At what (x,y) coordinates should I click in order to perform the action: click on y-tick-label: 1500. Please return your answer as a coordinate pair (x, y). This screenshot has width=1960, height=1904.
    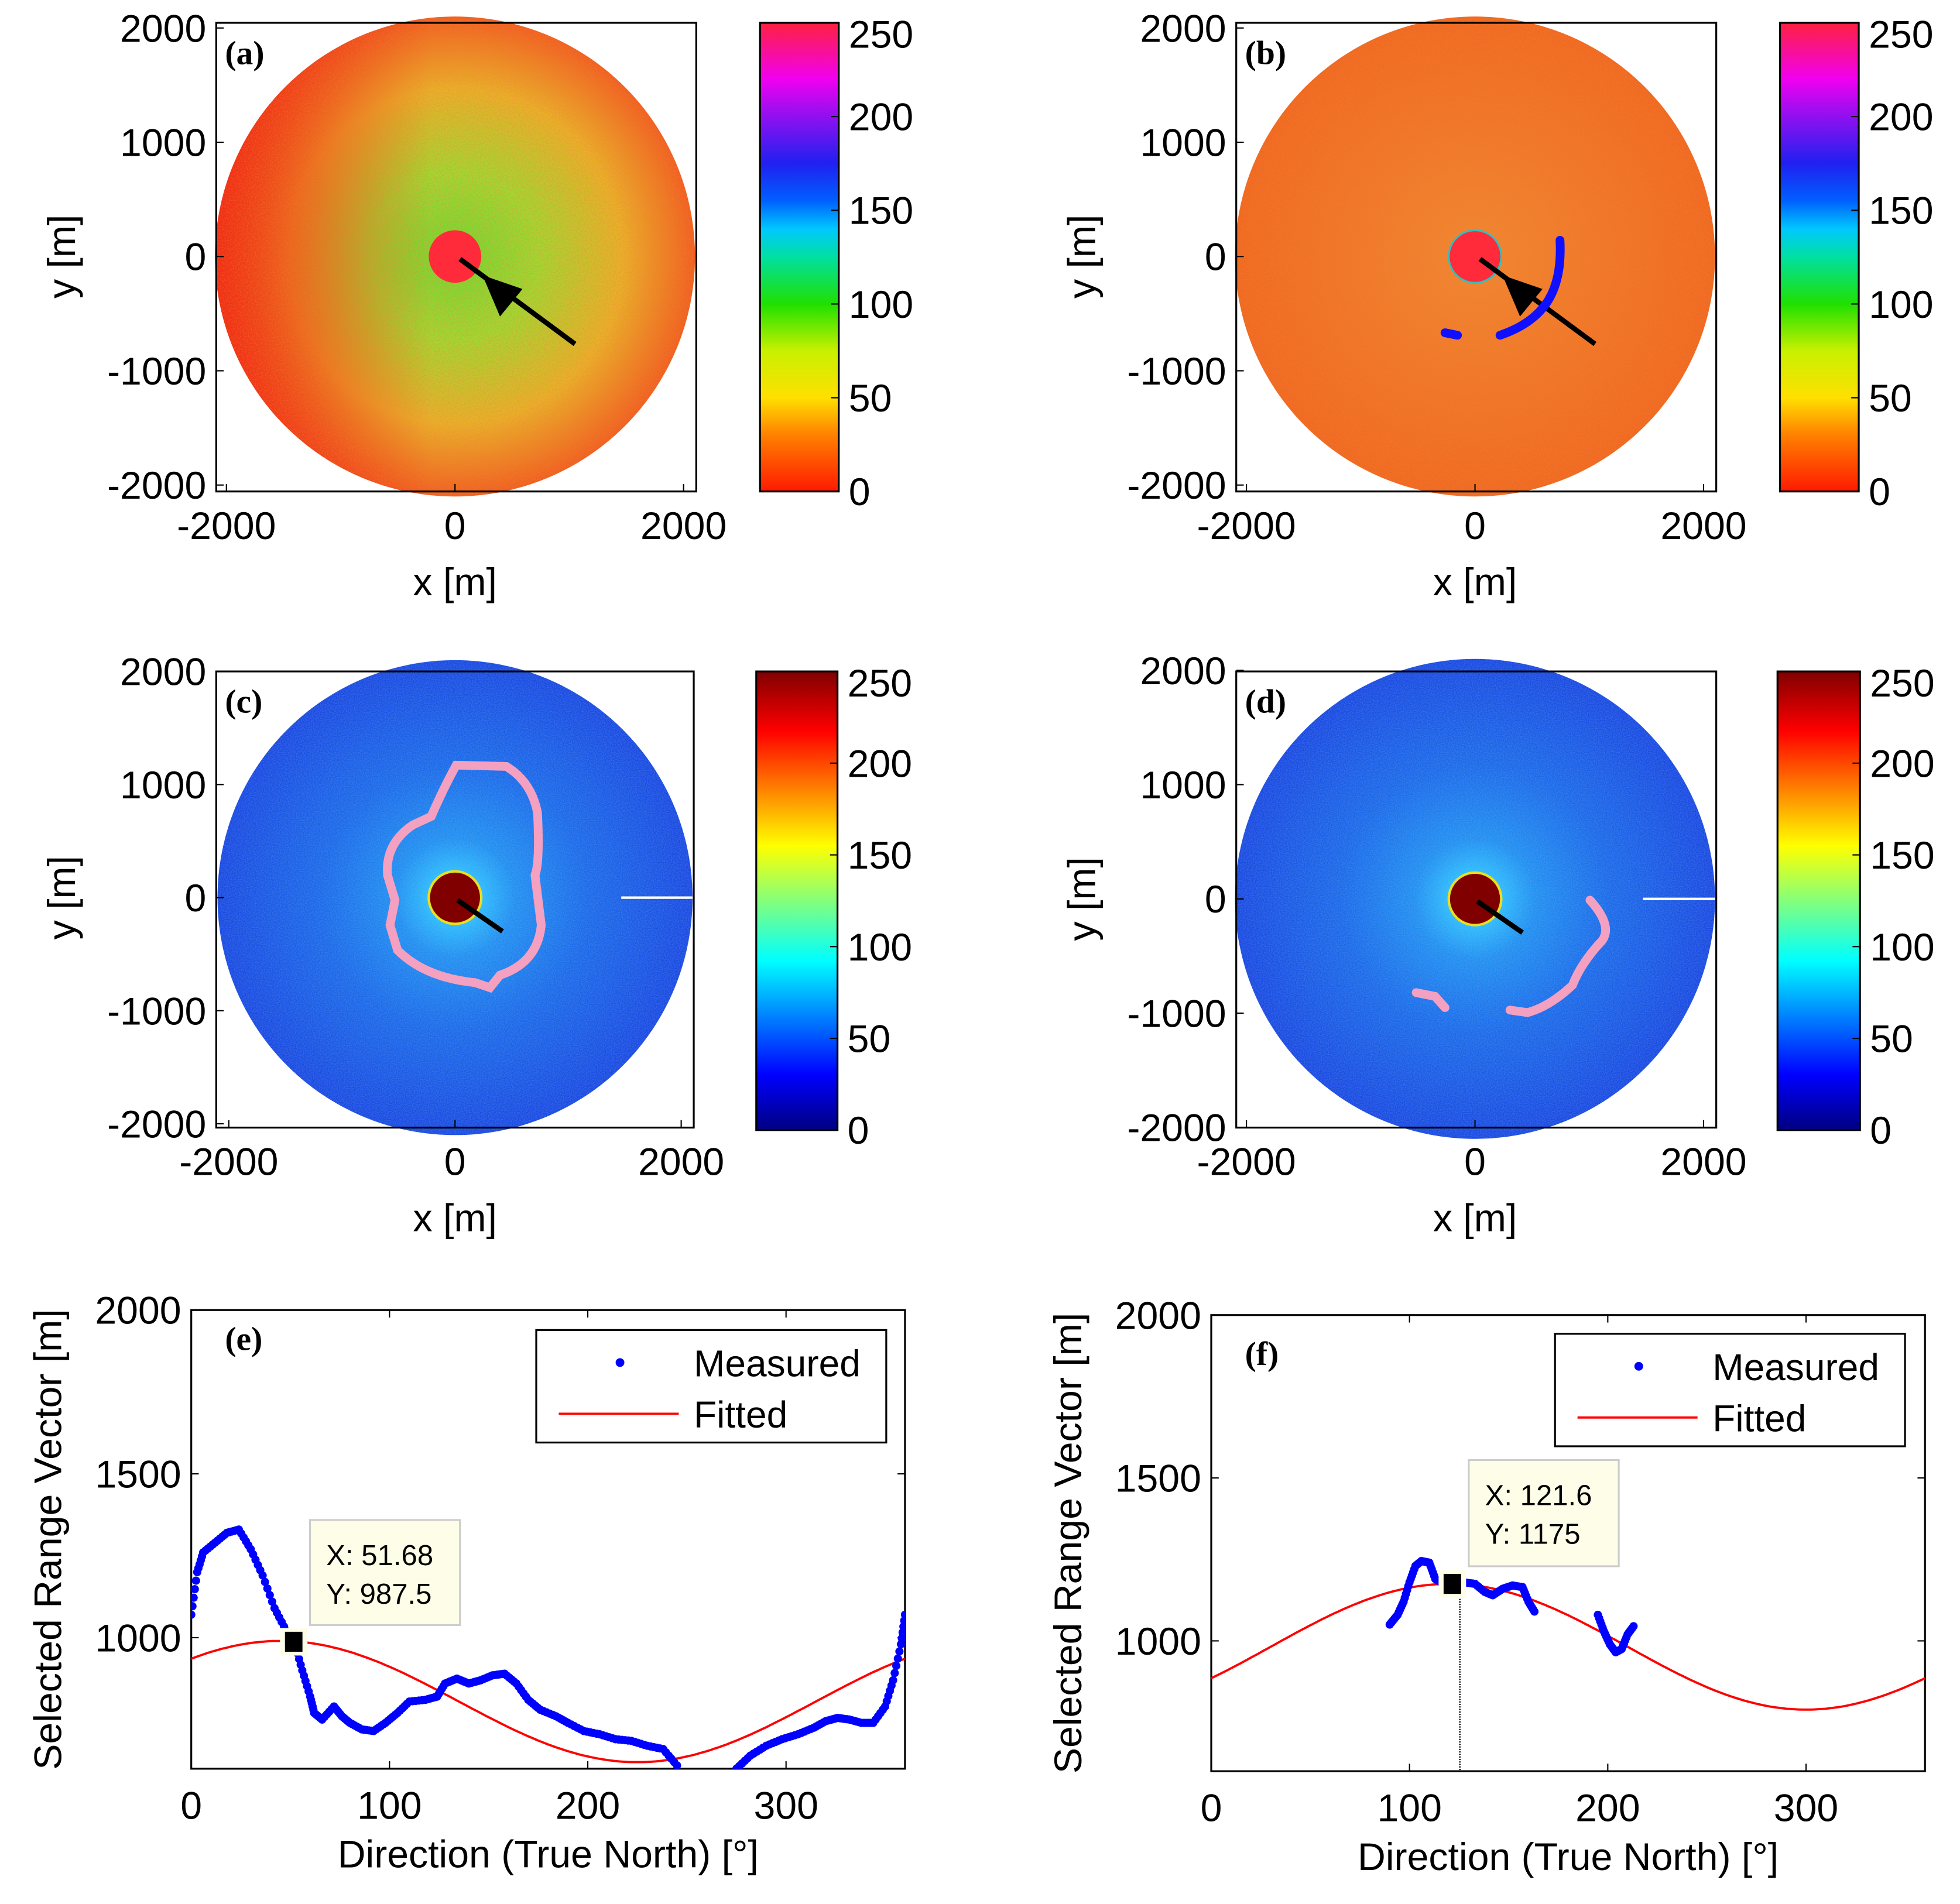
    Looking at the image, I should click on (138, 1475).